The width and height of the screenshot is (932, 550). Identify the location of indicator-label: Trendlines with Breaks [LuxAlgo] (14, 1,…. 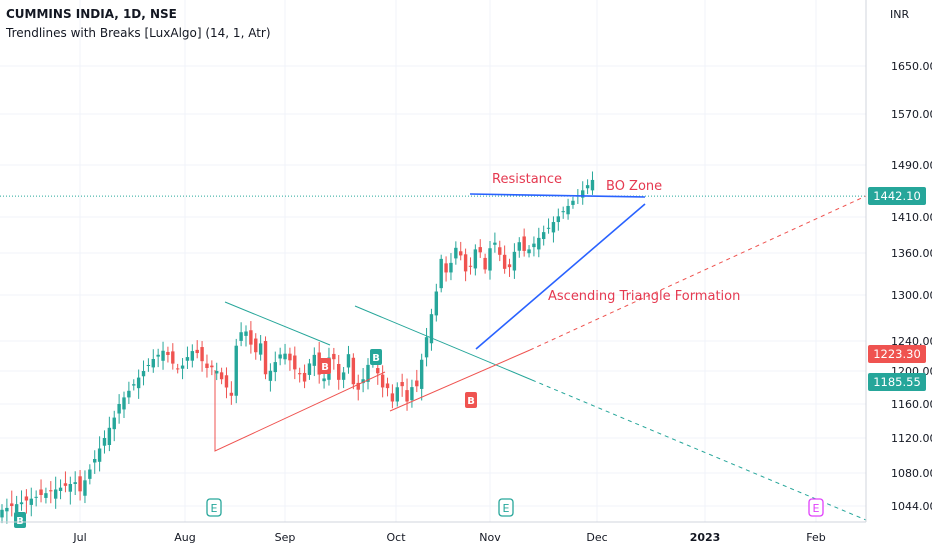
(138, 33).